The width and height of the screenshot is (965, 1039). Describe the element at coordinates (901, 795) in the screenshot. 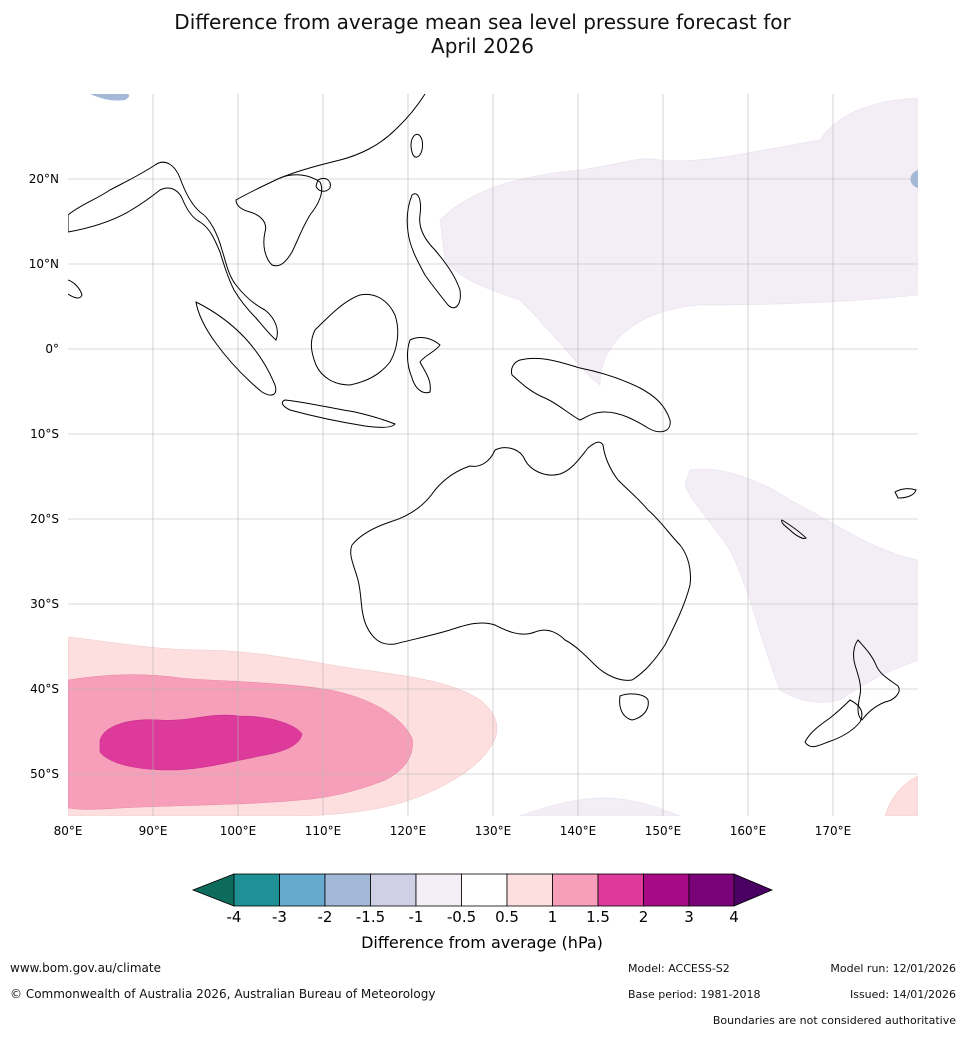

I see `anomaly-patch-pink-east` at that location.